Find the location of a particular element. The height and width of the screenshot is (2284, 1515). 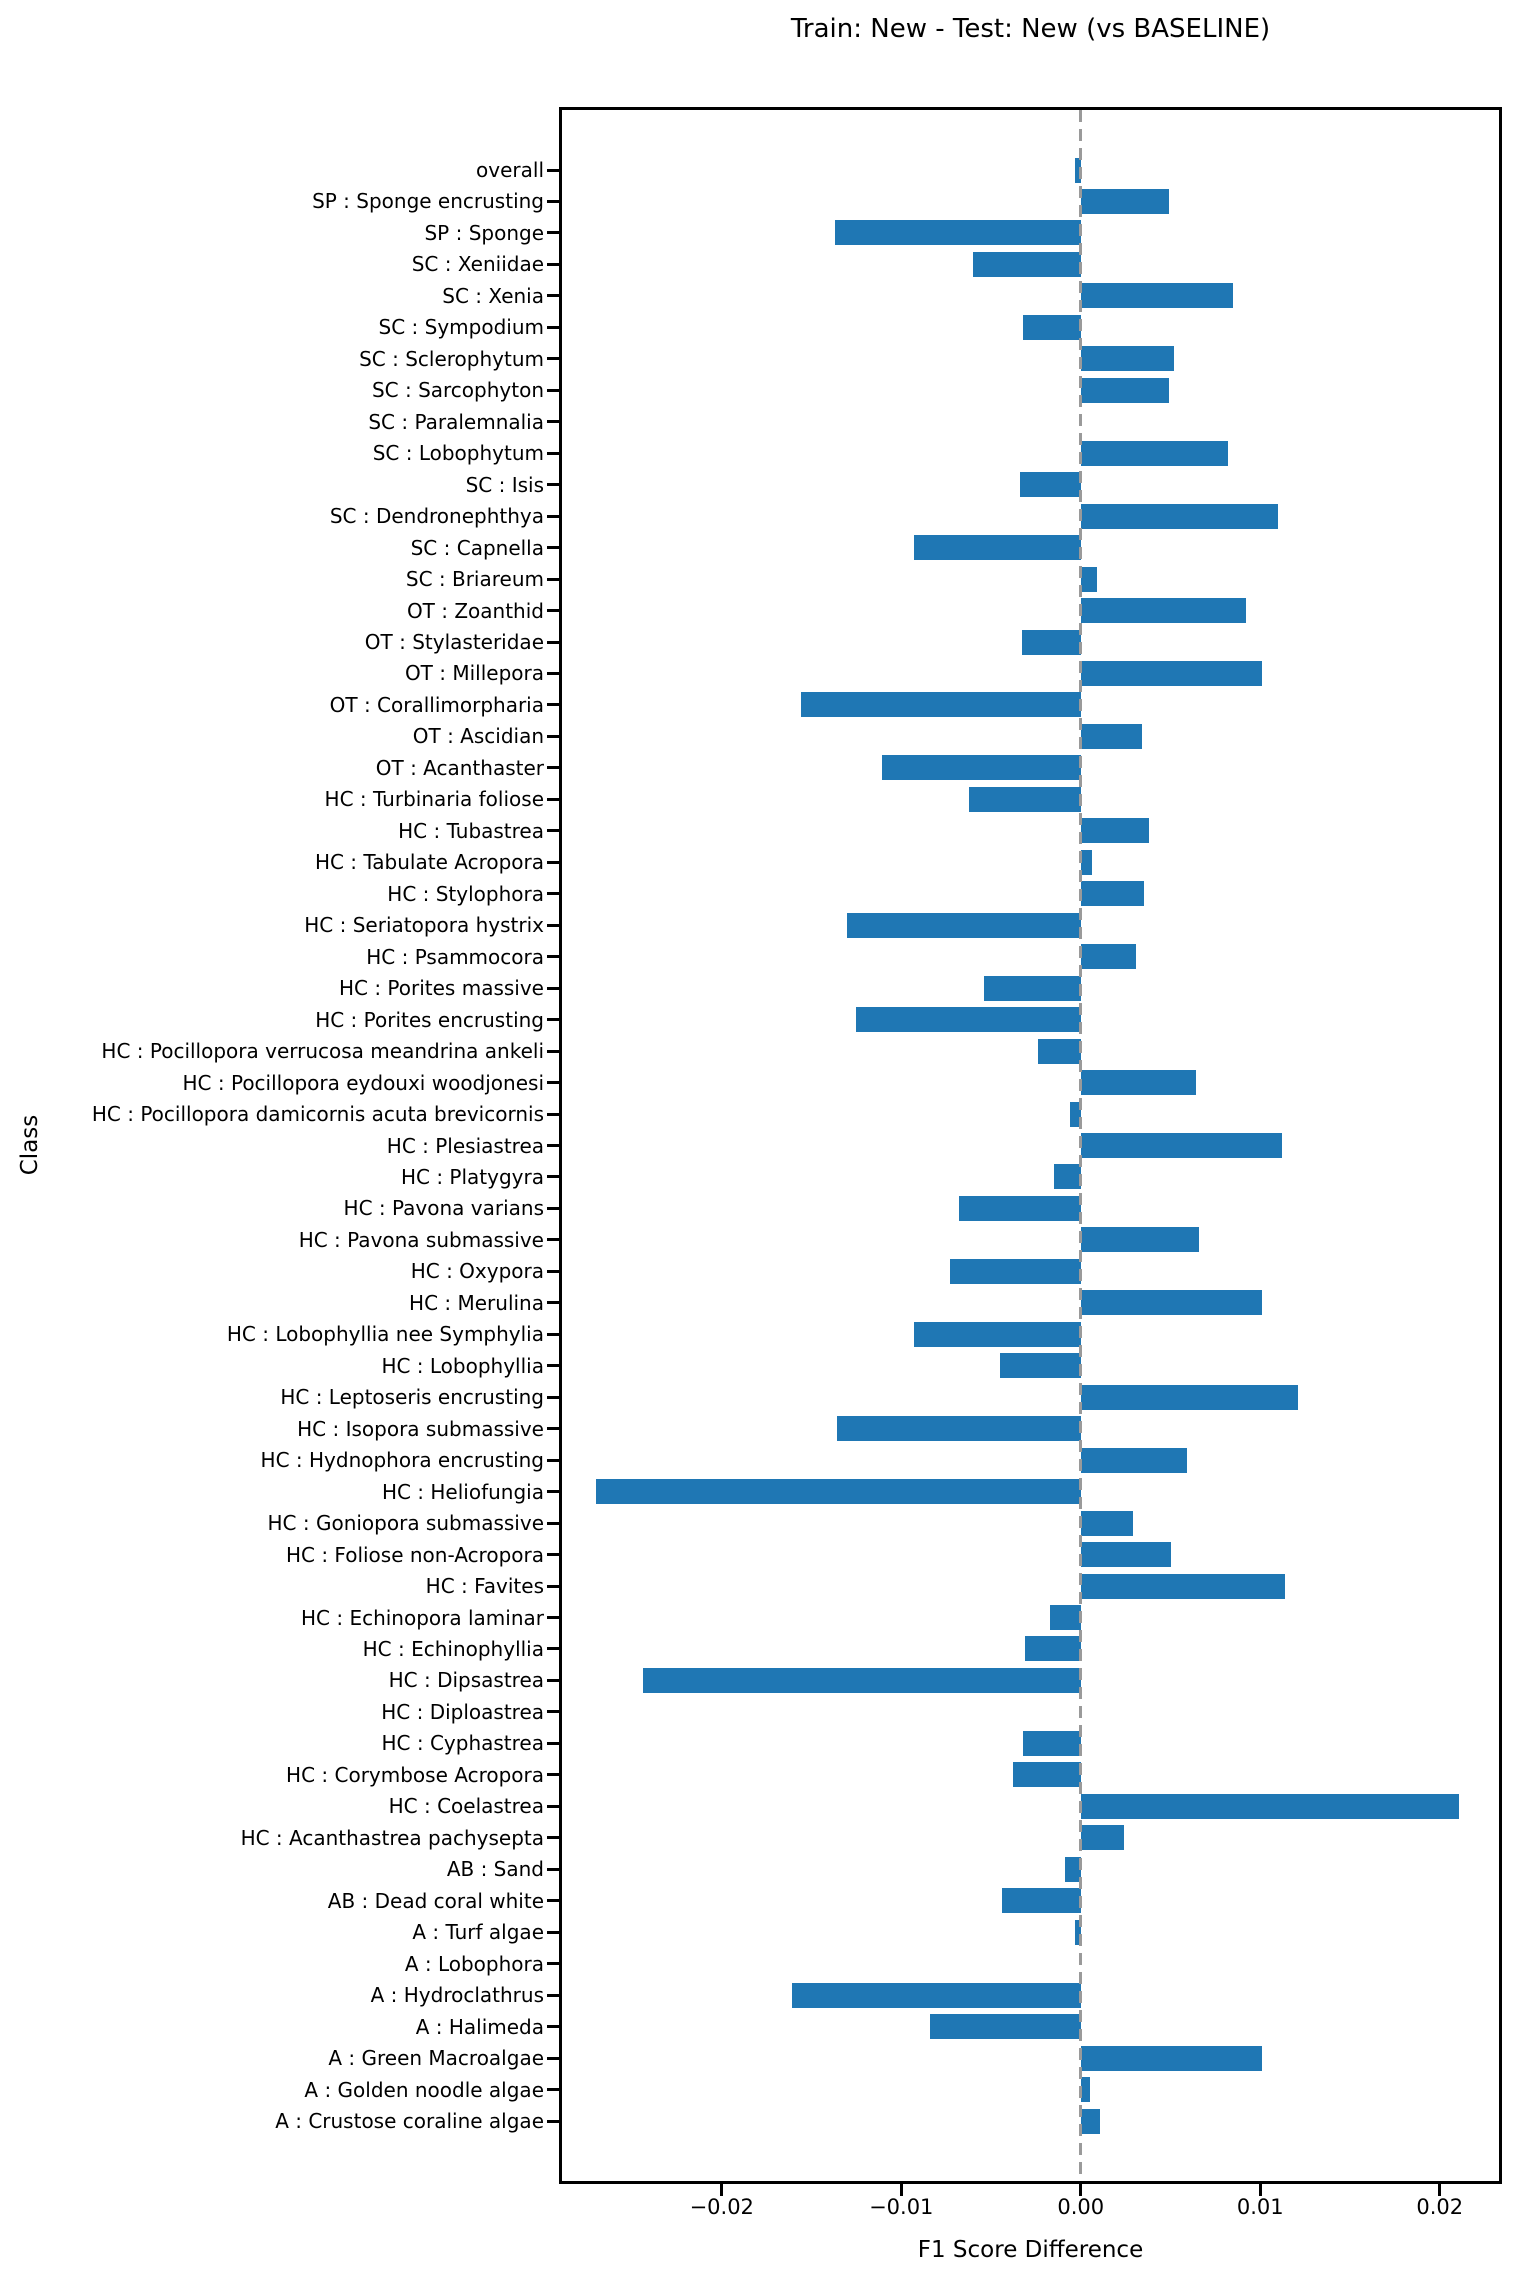

category-label: OT : Acanthaster is located at coordinates (459, 767).